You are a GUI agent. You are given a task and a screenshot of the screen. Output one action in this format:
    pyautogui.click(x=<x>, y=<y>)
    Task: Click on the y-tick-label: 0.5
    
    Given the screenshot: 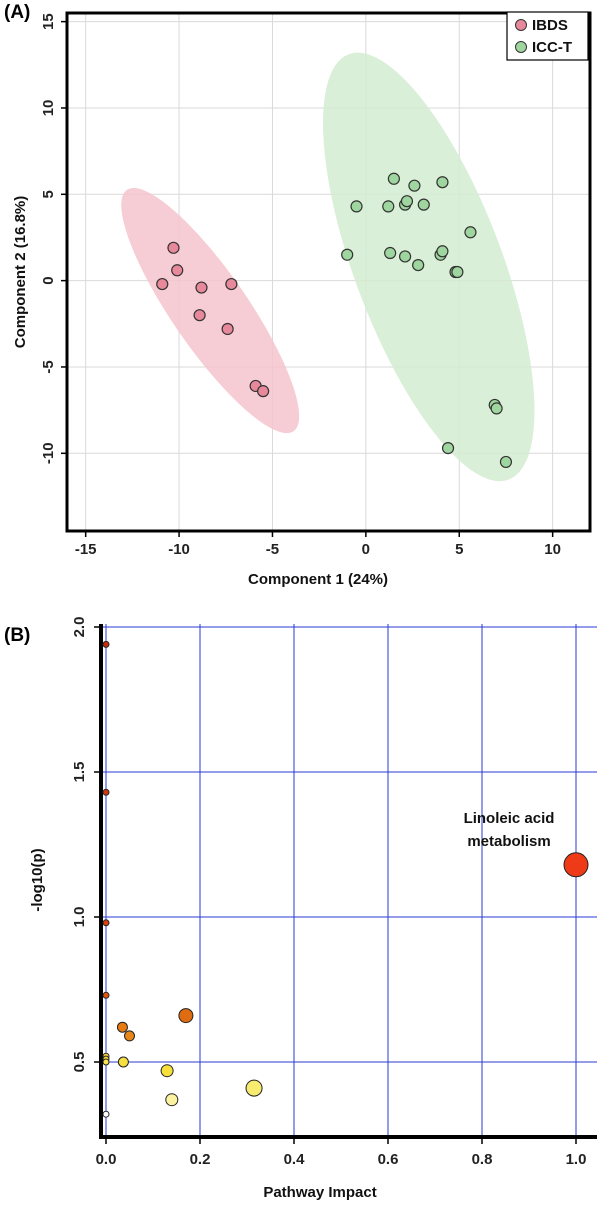 What is the action you would take?
    pyautogui.click(x=79, y=1062)
    